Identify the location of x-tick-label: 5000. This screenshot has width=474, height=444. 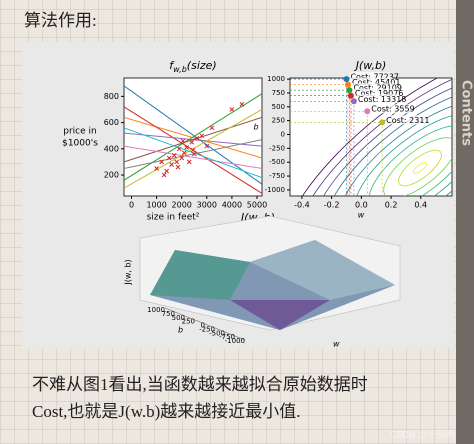
(257, 205).